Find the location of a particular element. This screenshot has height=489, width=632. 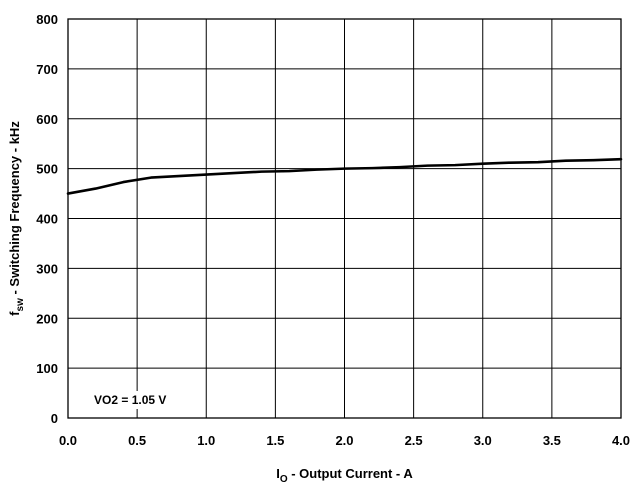

y-axis-title: fsw - Switching Frequency - kHz is located at coordinates (16, 218).